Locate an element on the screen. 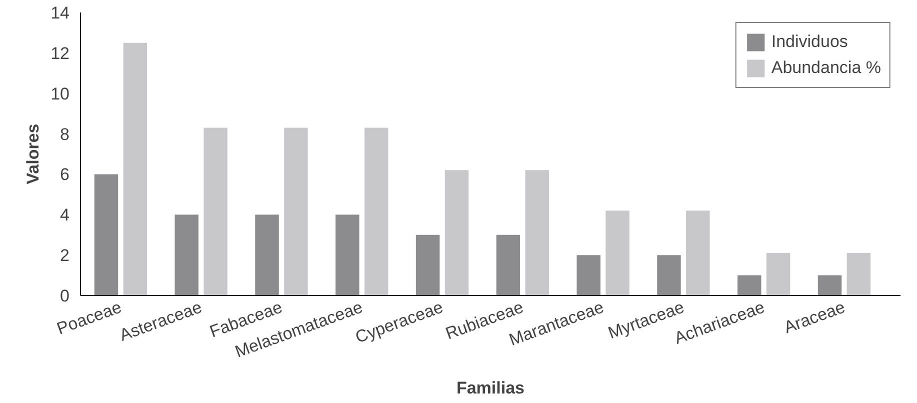 This screenshot has width=917, height=403. y-tick-label: 8 is located at coordinates (65, 134).